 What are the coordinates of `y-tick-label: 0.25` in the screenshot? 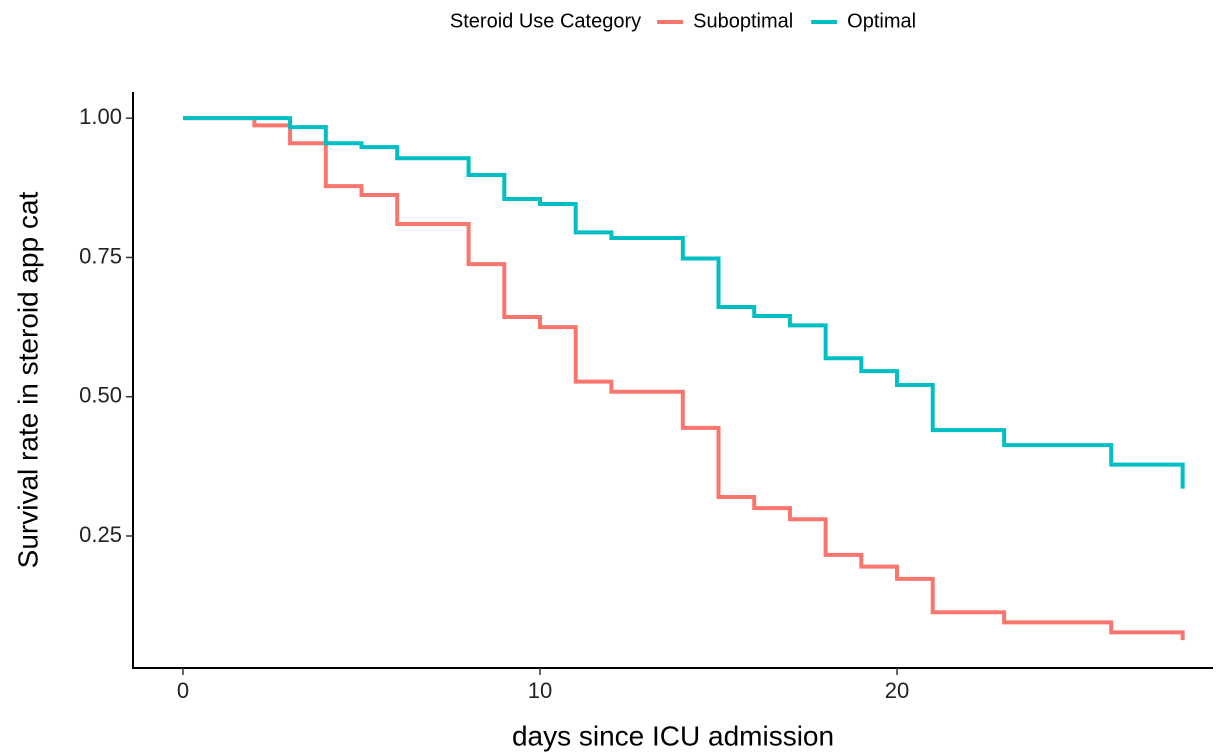 It's located at (100, 534).